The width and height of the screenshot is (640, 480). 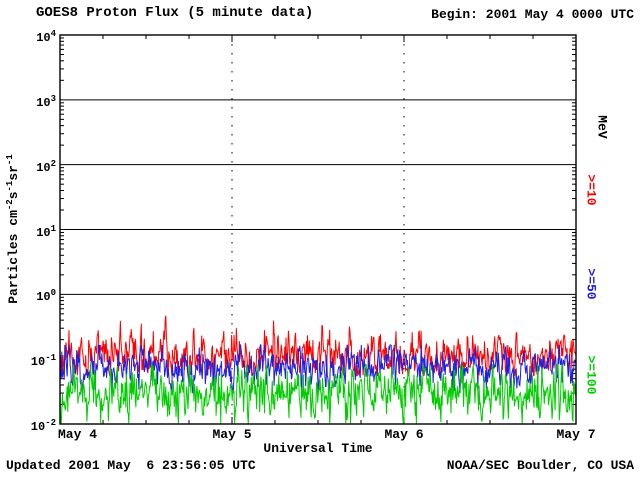 I want to click on y-tick-label: 10⁻¹, so click(x=43, y=361).